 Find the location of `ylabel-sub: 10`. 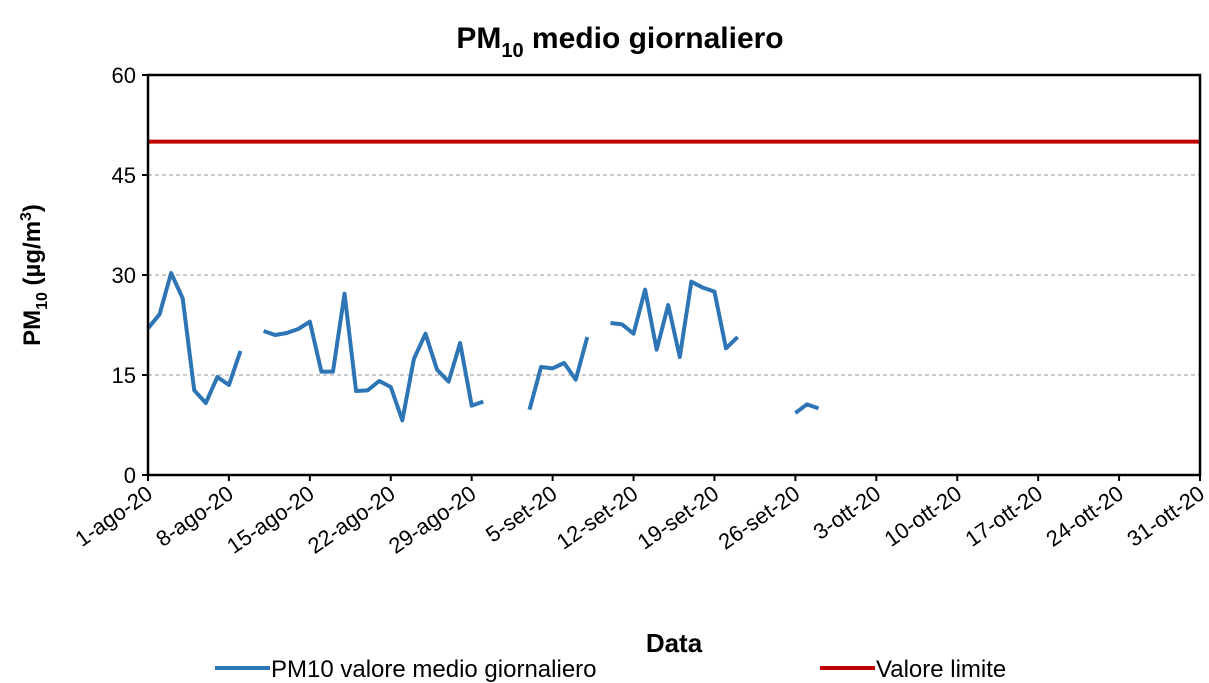

ylabel-sub: 10 is located at coordinates (42, 301).